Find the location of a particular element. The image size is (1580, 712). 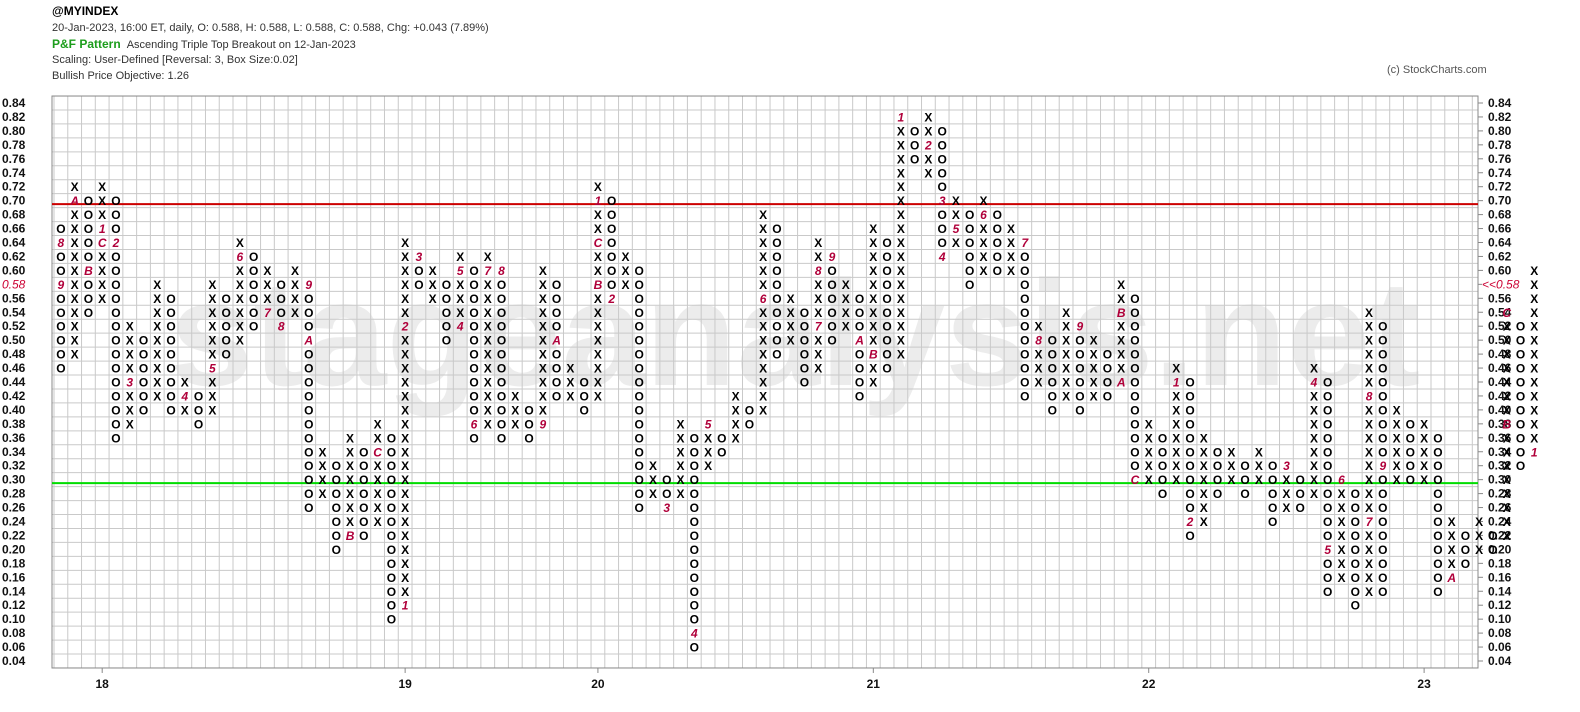

x-tick-label: 21 is located at coordinates (874, 684).